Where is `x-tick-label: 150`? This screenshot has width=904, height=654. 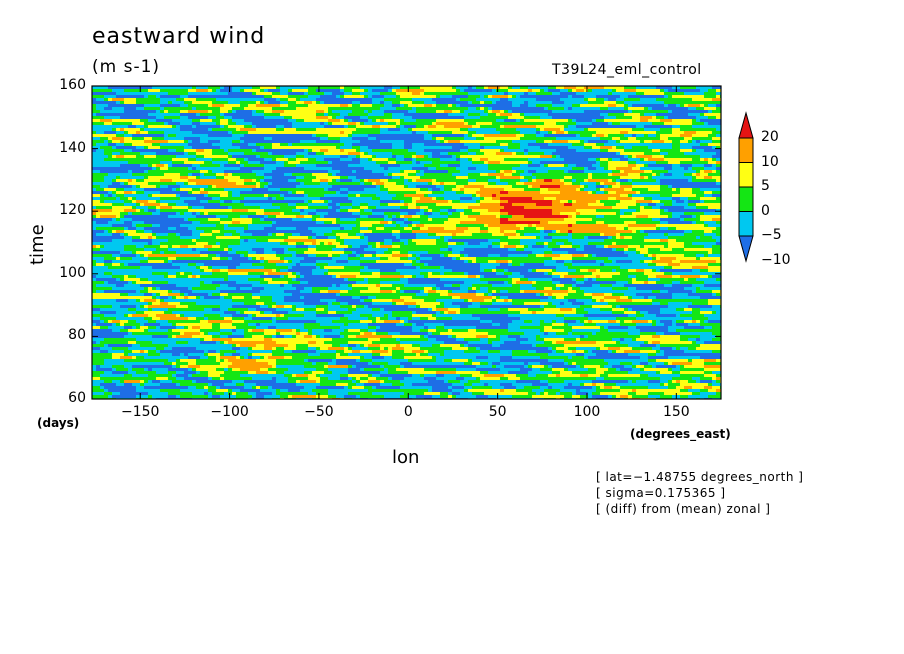
x-tick-label: 150 is located at coordinates (676, 412).